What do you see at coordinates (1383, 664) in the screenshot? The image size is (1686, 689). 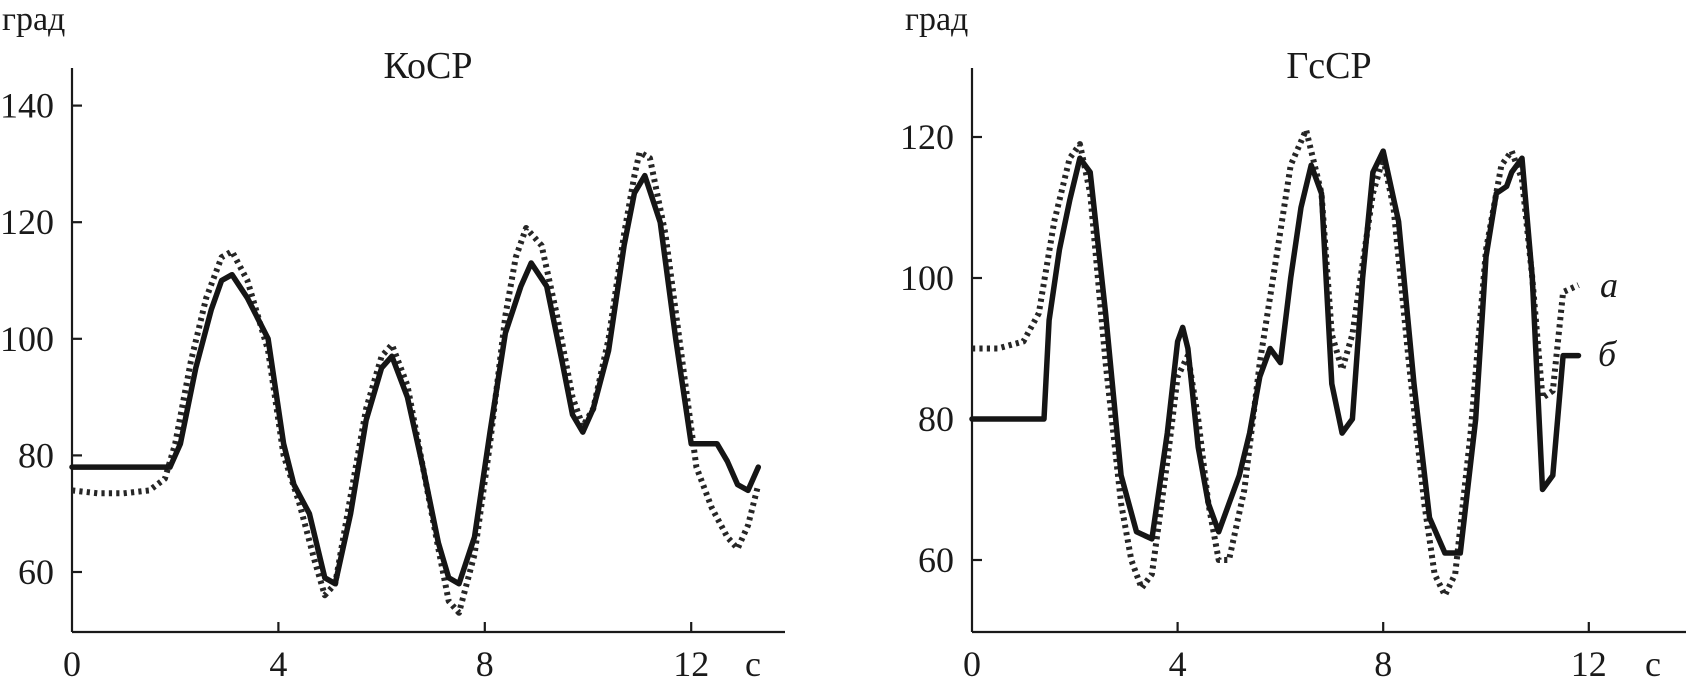 I see `x-tick-label-gscr-8: 8` at bounding box center [1383, 664].